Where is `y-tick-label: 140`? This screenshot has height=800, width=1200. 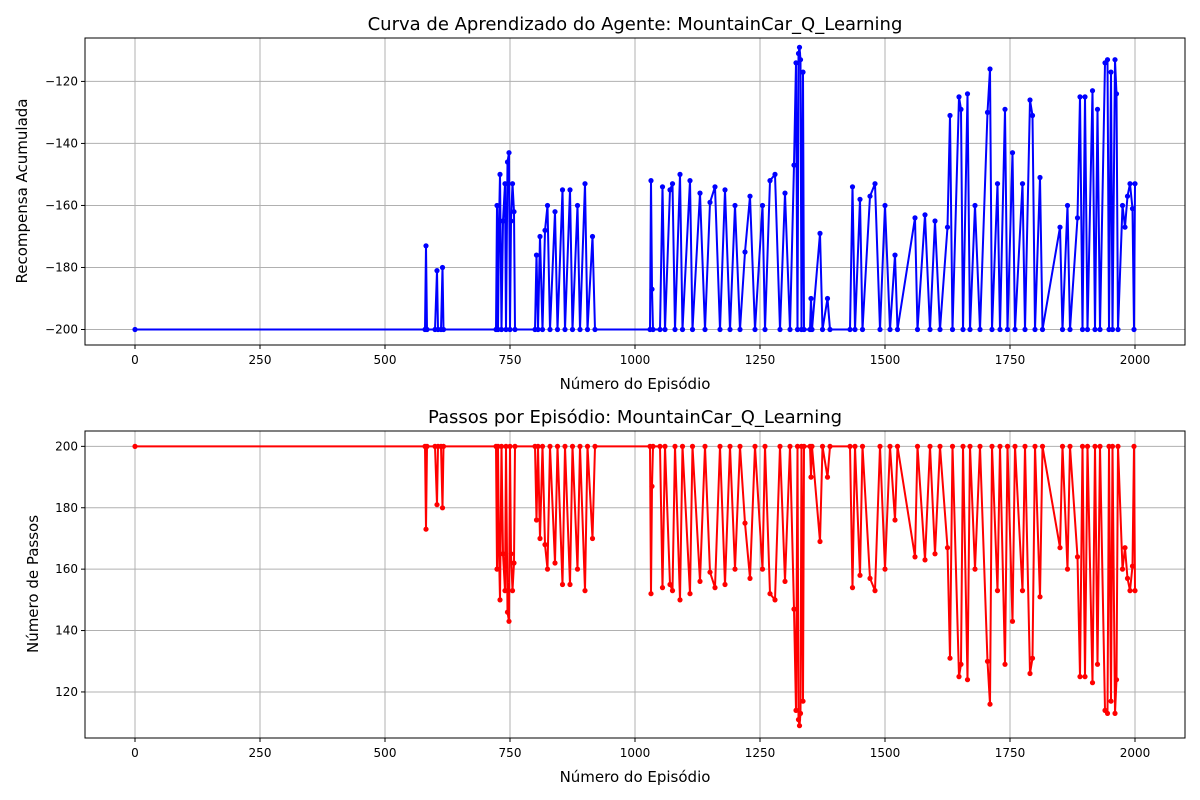
y-tick-label: 140 is located at coordinates (66, 631).